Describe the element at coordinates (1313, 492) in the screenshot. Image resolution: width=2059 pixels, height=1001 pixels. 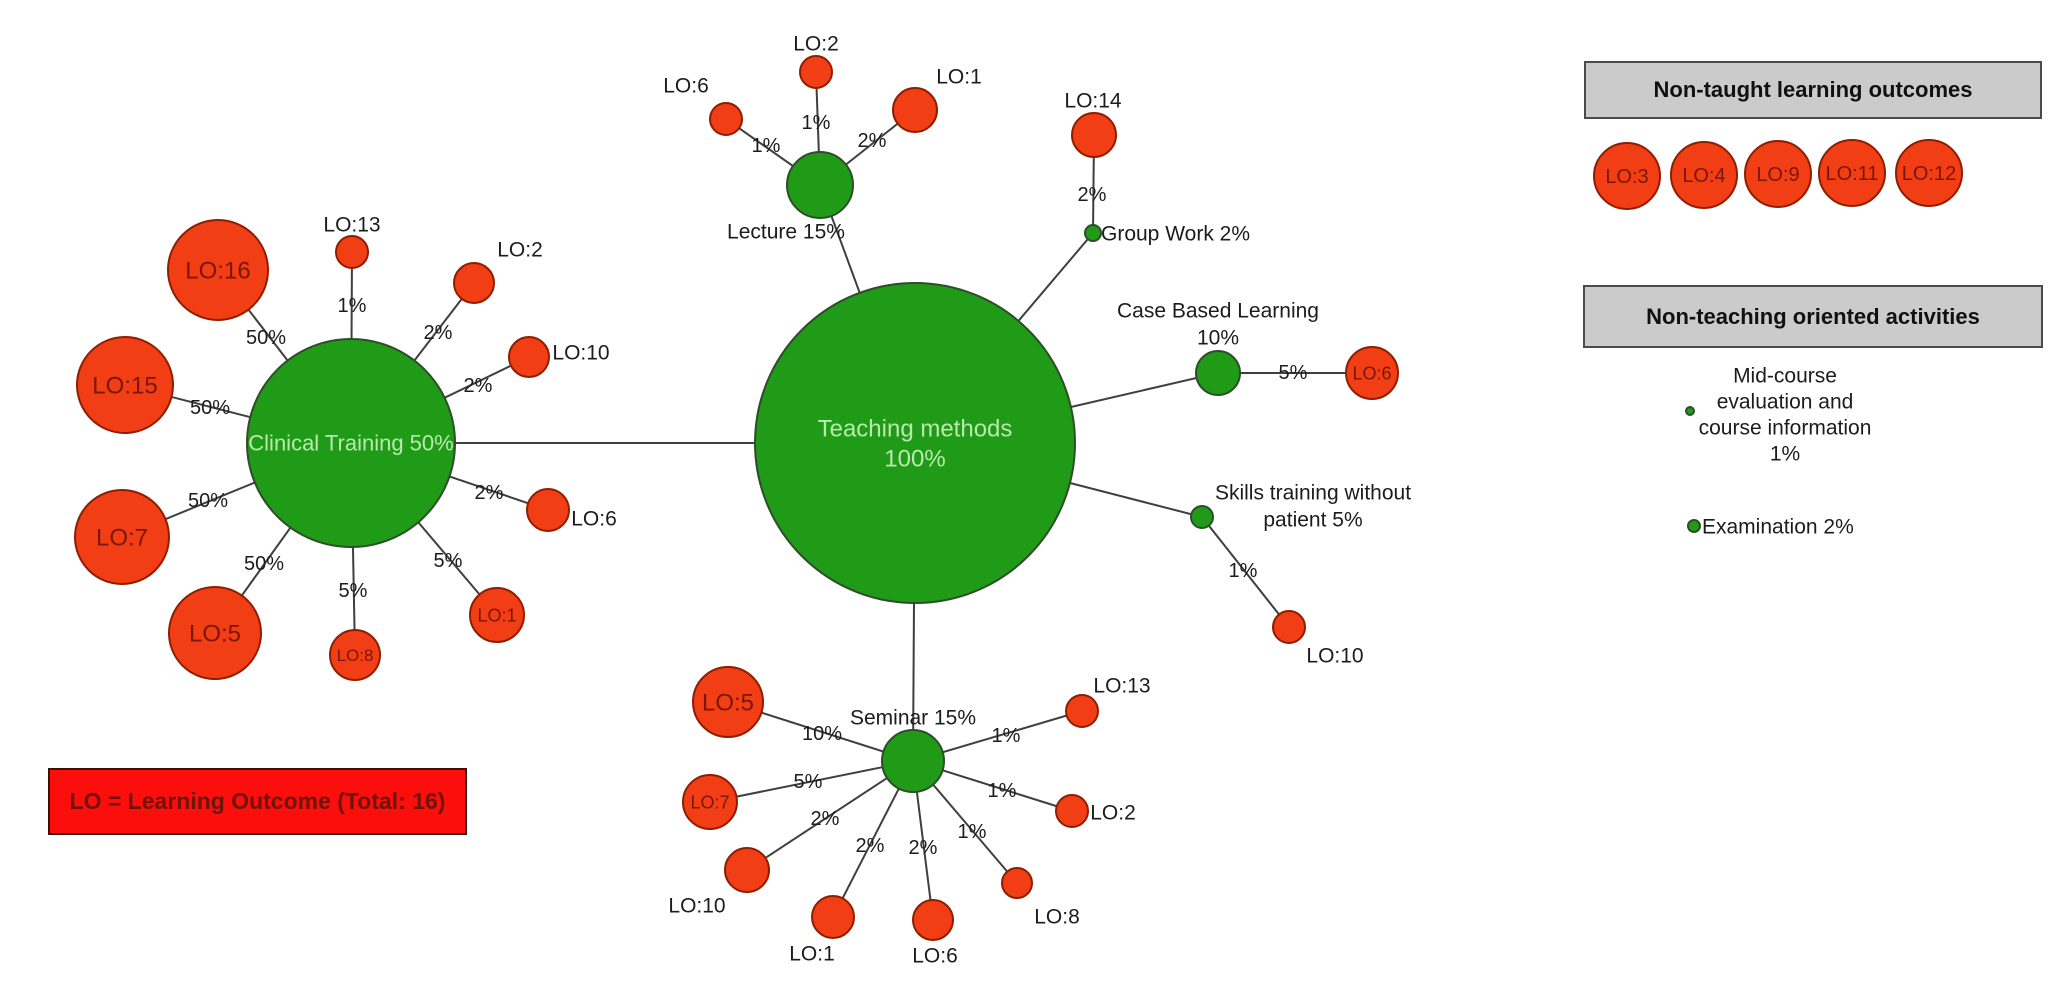
I see `hub-label-skills: Skills training without` at that location.